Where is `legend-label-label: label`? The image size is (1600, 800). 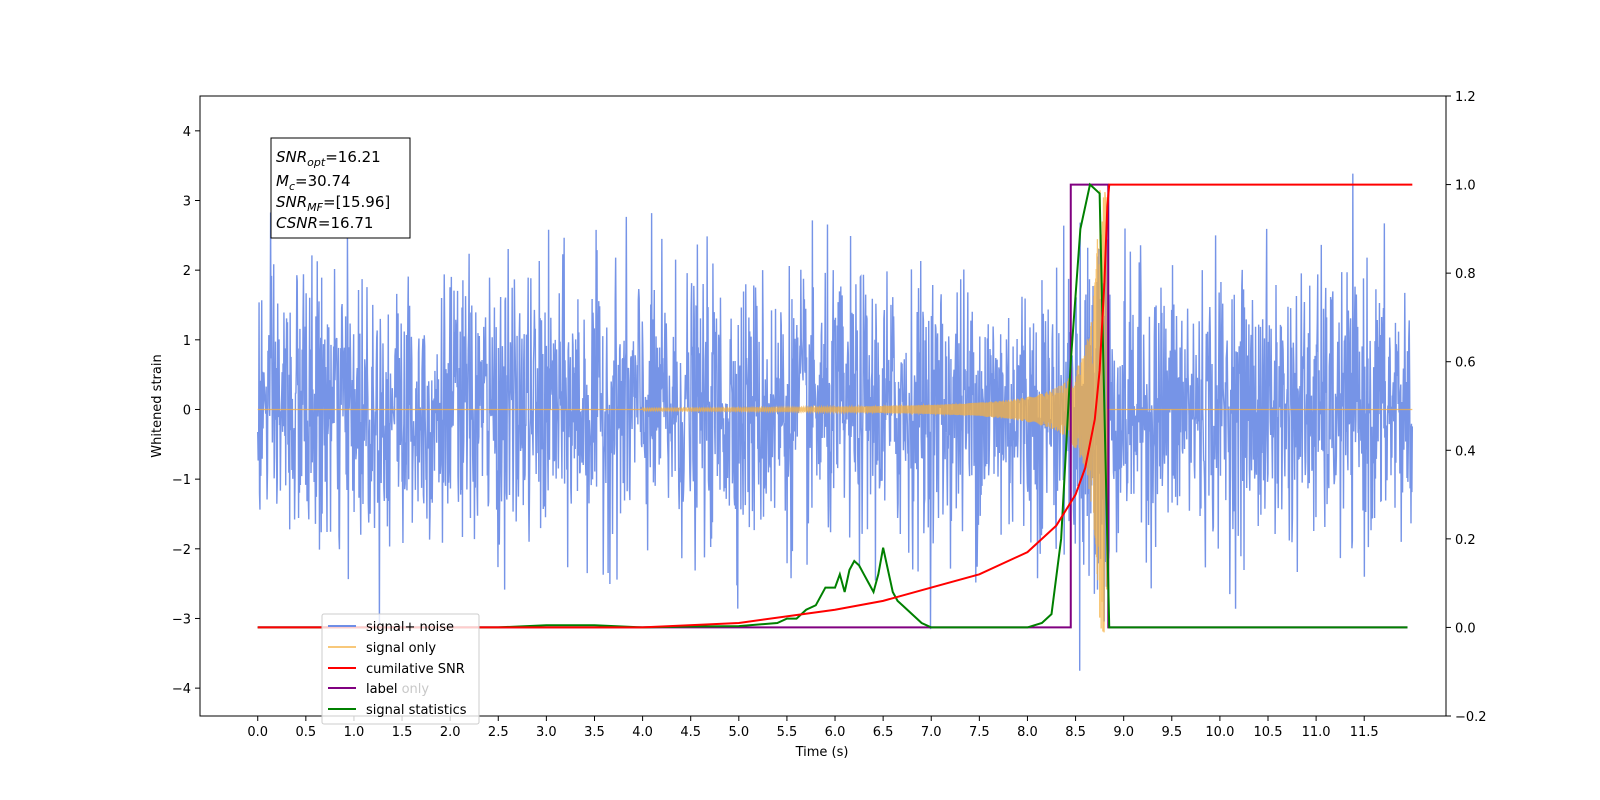
legend-label-label: label is located at coordinates (381, 689).